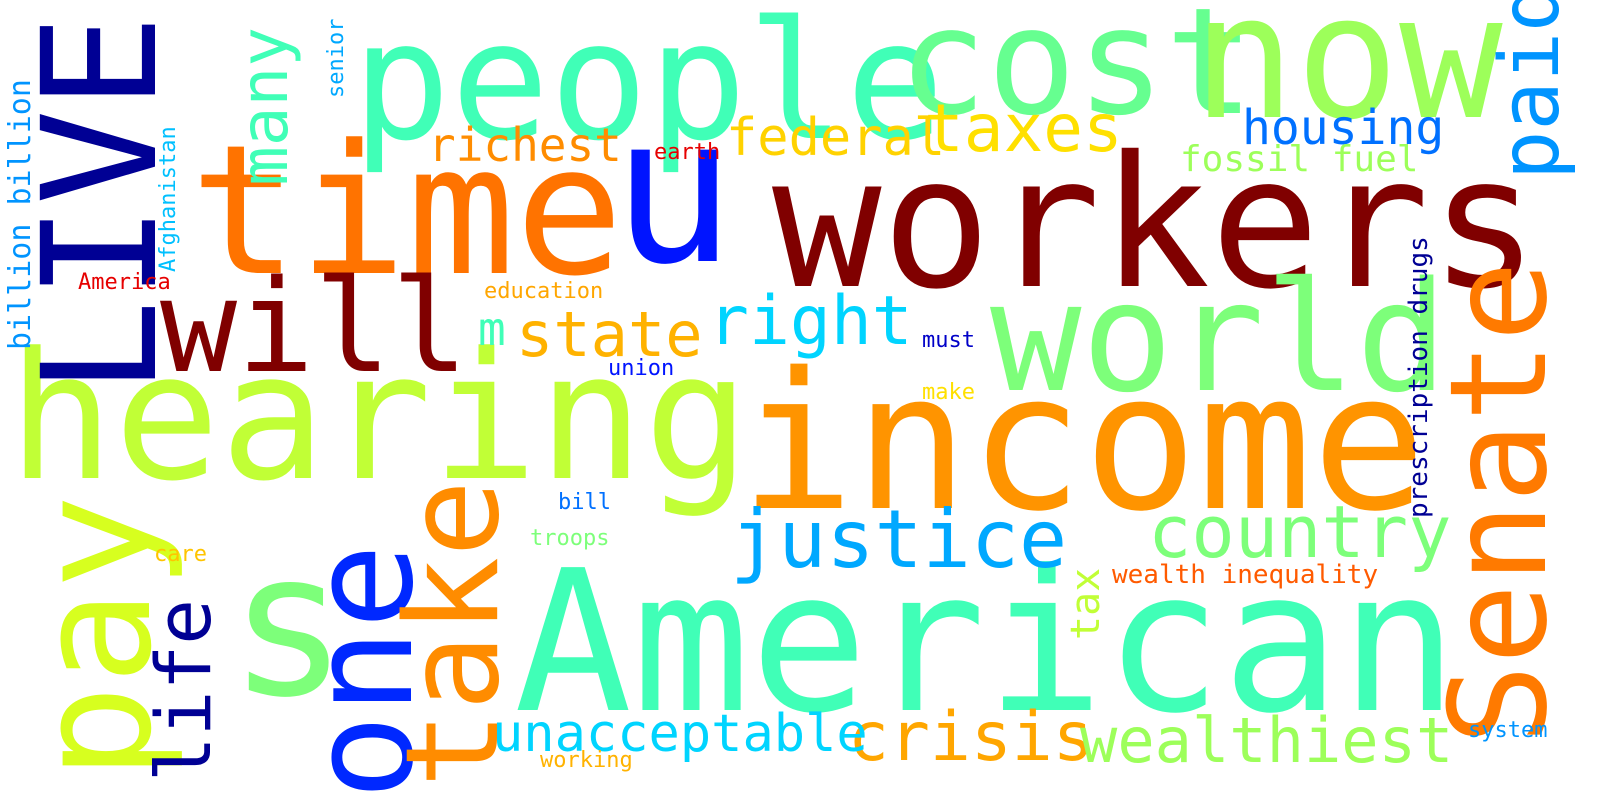 The width and height of the screenshot is (1600, 800). What do you see at coordinates (379, 417) in the screenshot?
I see `word-hearing: hearing` at bounding box center [379, 417].